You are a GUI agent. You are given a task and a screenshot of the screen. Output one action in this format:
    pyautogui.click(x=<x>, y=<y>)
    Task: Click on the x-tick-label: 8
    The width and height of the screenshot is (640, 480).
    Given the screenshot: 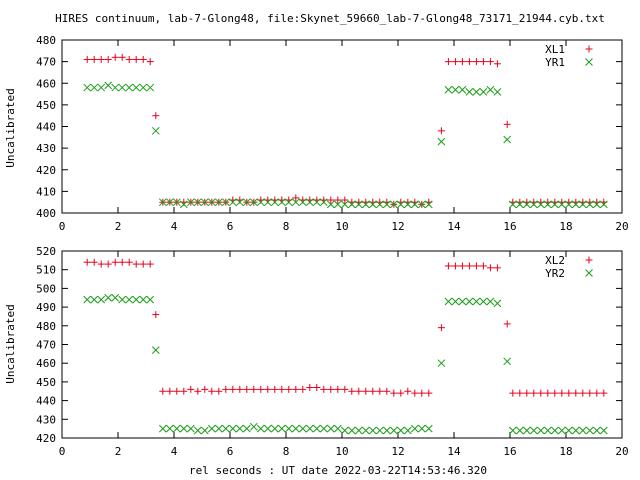 What is the action you would take?
    pyautogui.click(x=286, y=451)
    